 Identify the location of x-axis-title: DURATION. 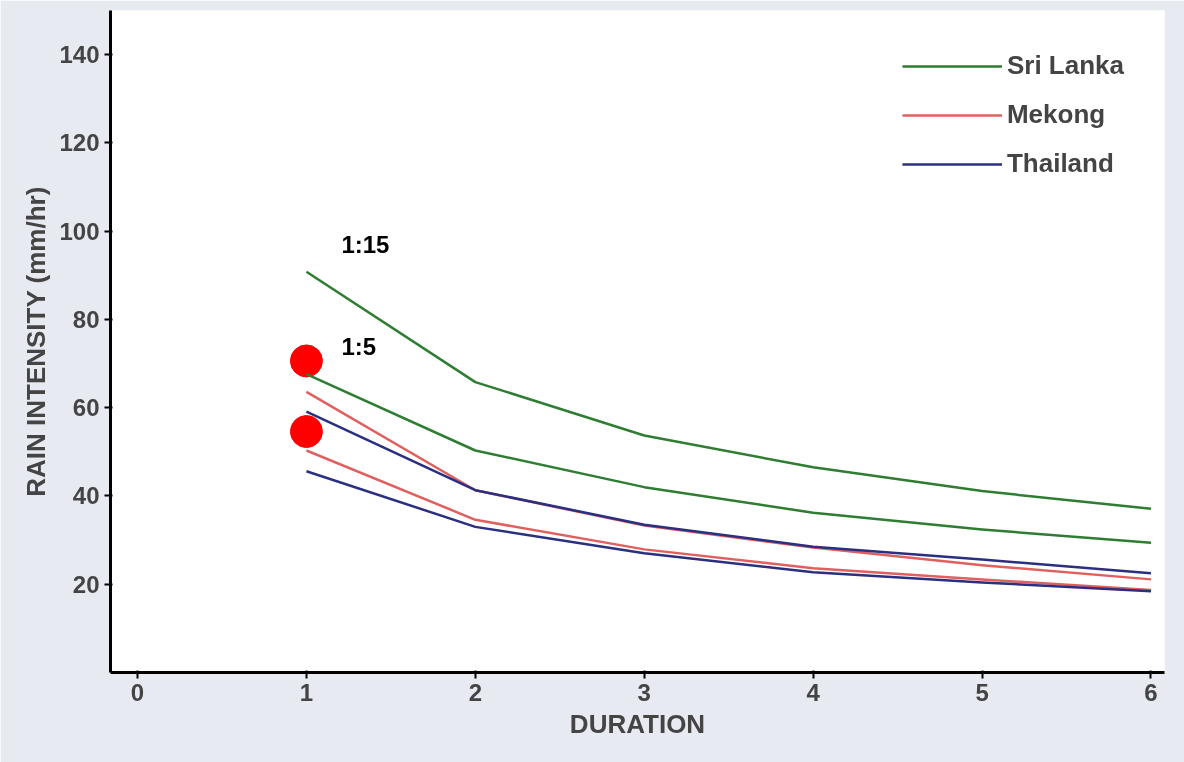
(637, 723).